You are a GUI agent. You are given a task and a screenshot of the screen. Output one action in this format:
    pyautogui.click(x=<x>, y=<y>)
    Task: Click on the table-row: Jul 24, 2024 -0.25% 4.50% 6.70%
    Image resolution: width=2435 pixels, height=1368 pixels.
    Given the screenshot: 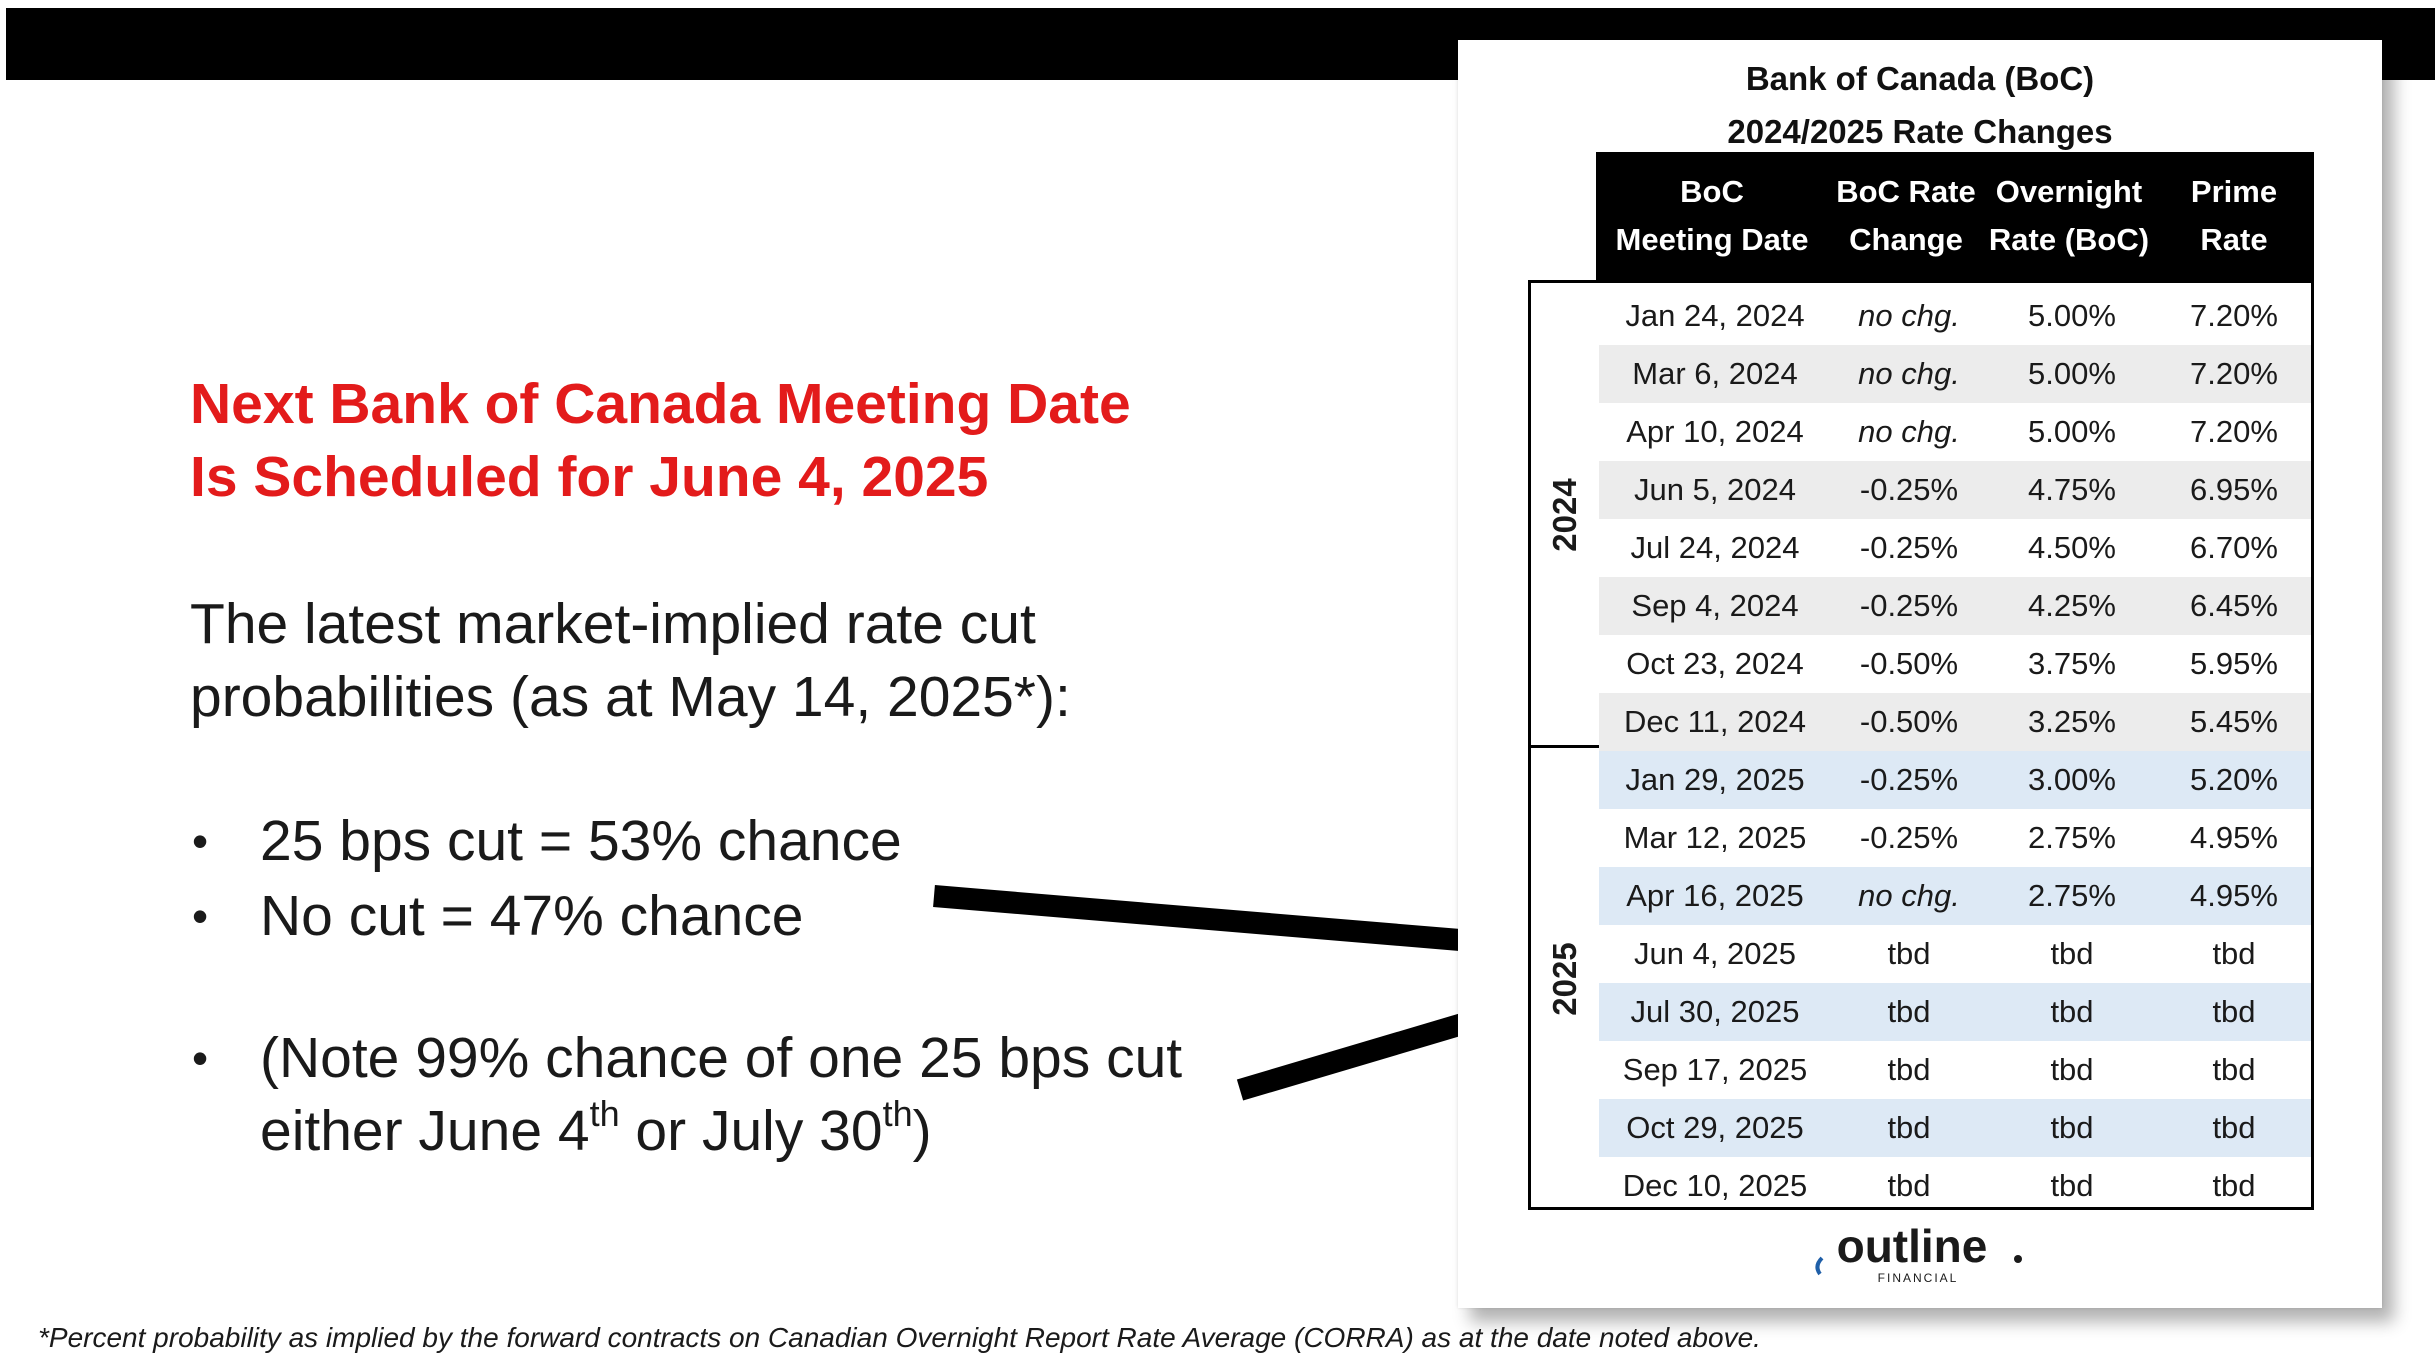 What is the action you would take?
    pyautogui.click(x=1955, y=548)
    